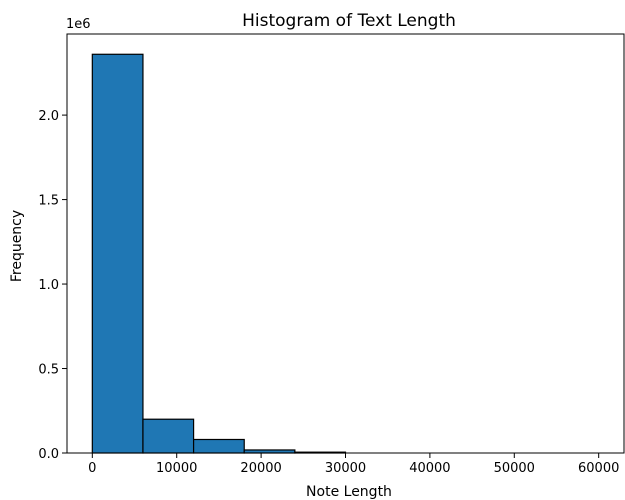 The height and width of the screenshot is (500, 625). What do you see at coordinates (48, 201) in the screenshot?
I see `y-tick-label: 1.5` at bounding box center [48, 201].